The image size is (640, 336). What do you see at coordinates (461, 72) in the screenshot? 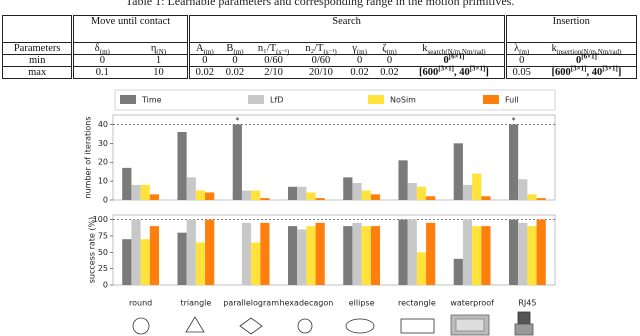
I see `cell-text: , 40` at bounding box center [461, 72].